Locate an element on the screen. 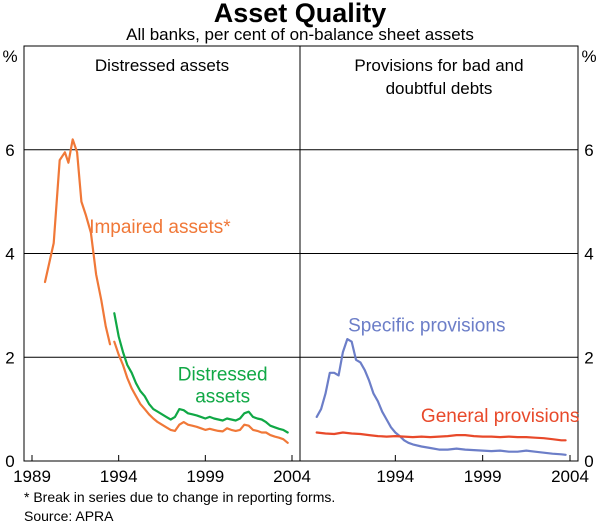 The height and width of the screenshot is (528, 600). y-unit-left: % is located at coordinates (9, 56).